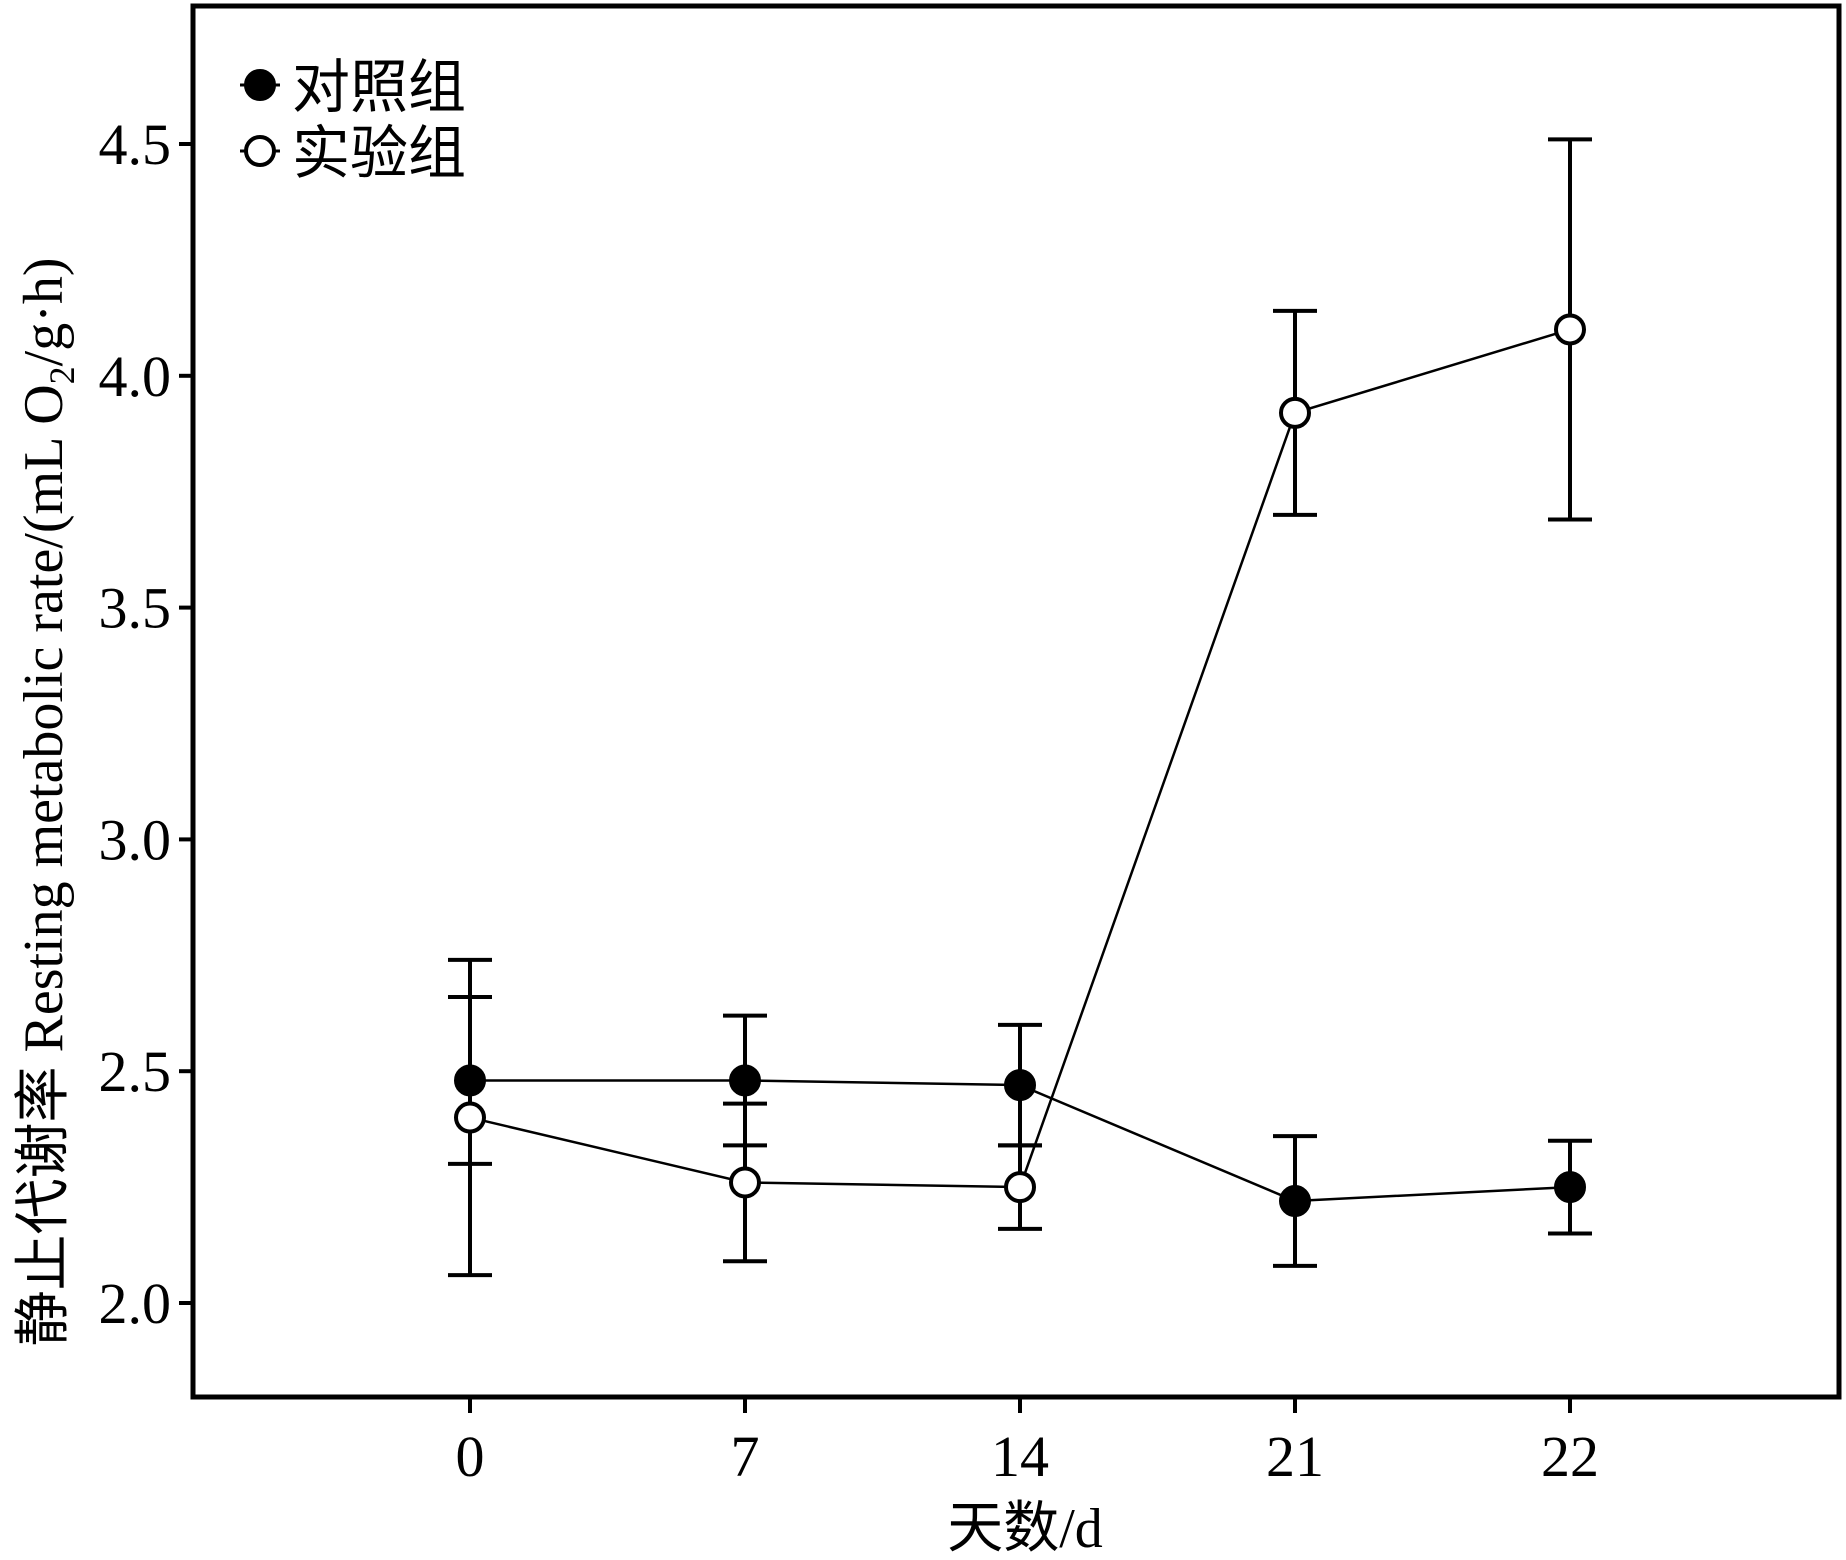 The image size is (1846, 1560). I want to click on y-axis-label-tail: /g·h), so click(44, 311).